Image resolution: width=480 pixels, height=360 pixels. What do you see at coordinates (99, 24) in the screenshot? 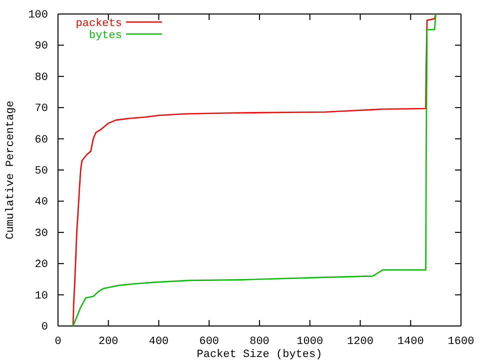
I see `legend-label: packets` at bounding box center [99, 24].